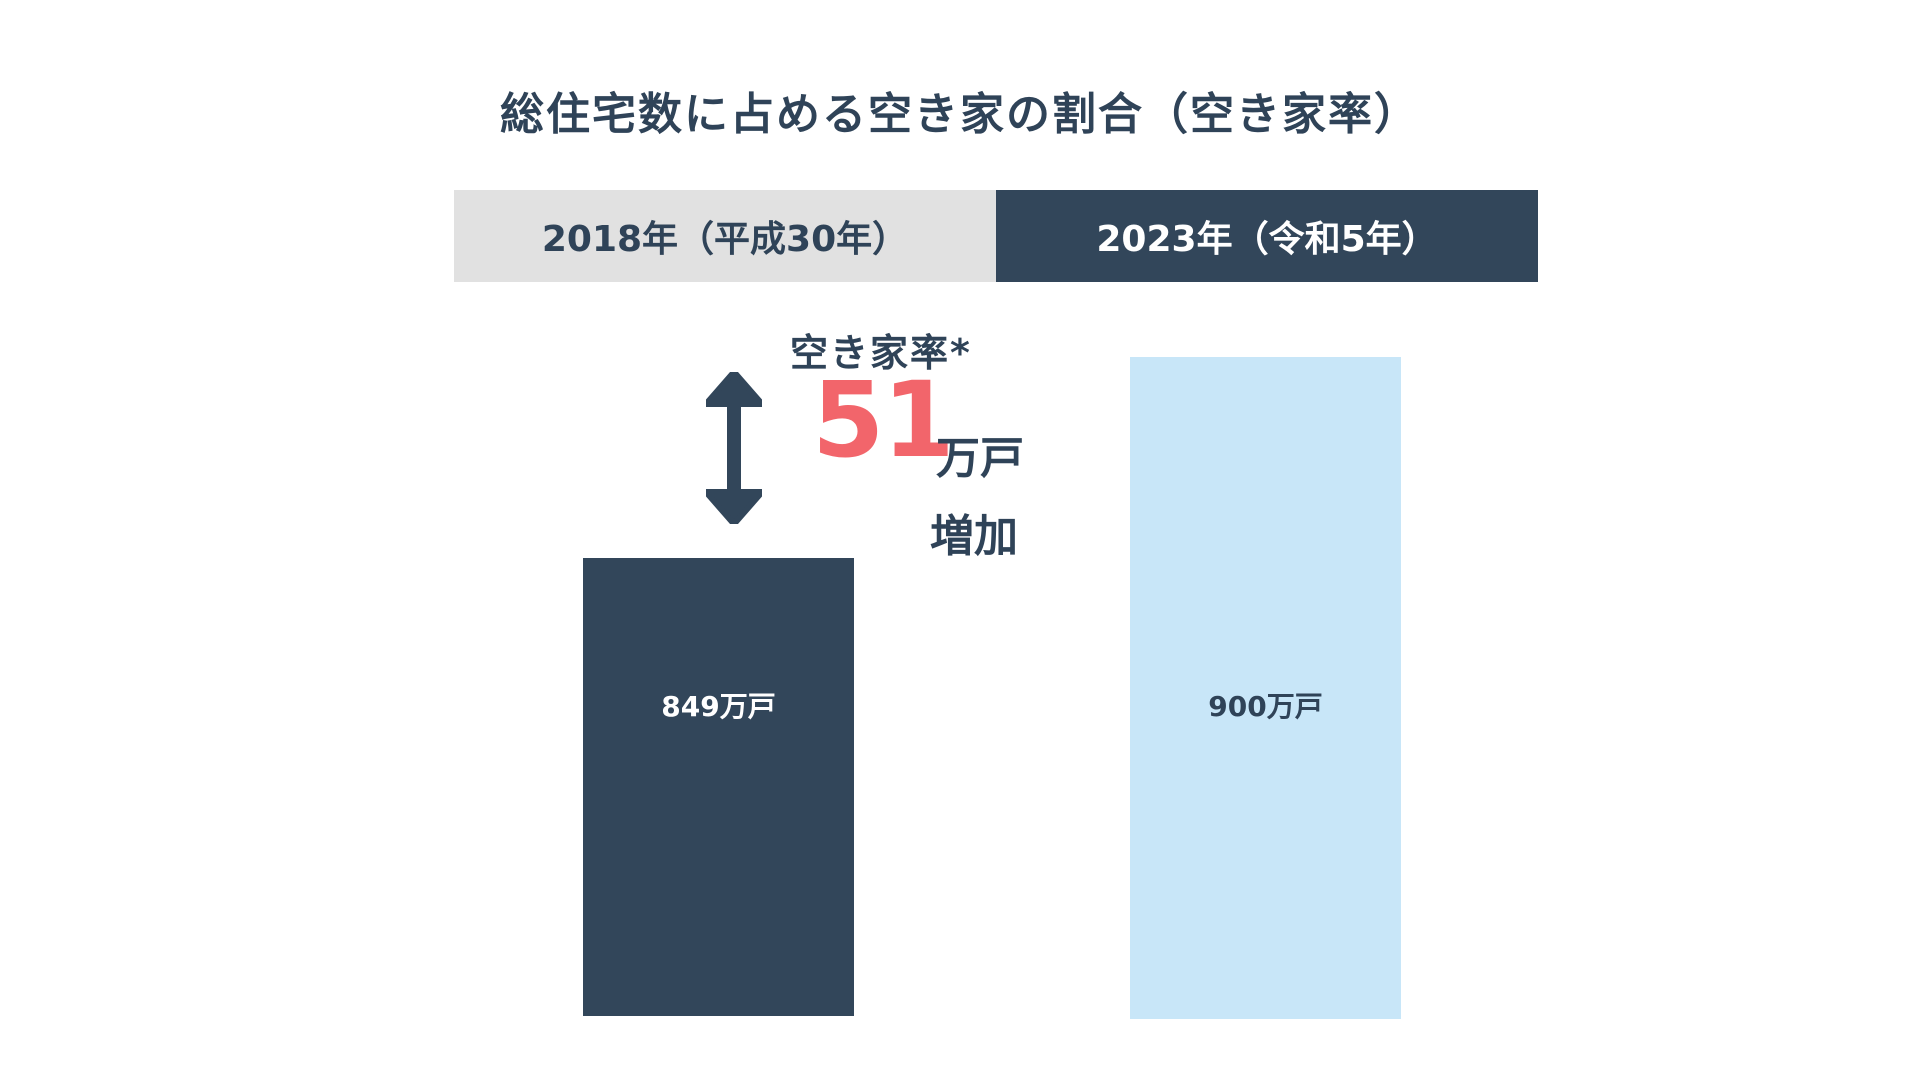 The width and height of the screenshot is (1920, 1080). I want to click on bar-2018: 849万戸, so click(718, 787).